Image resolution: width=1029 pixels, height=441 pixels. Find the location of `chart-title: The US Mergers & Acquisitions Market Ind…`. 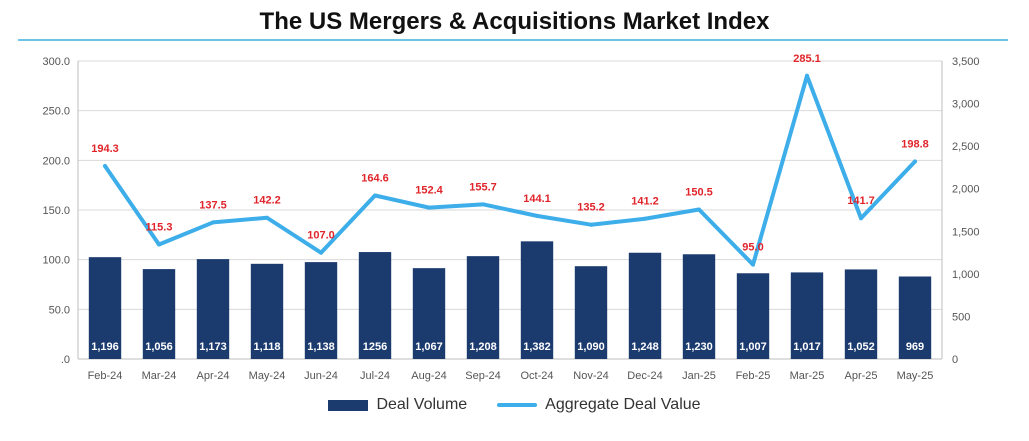

chart-title: The US Mergers & Acquisitions Market Ind… is located at coordinates (514, 21).